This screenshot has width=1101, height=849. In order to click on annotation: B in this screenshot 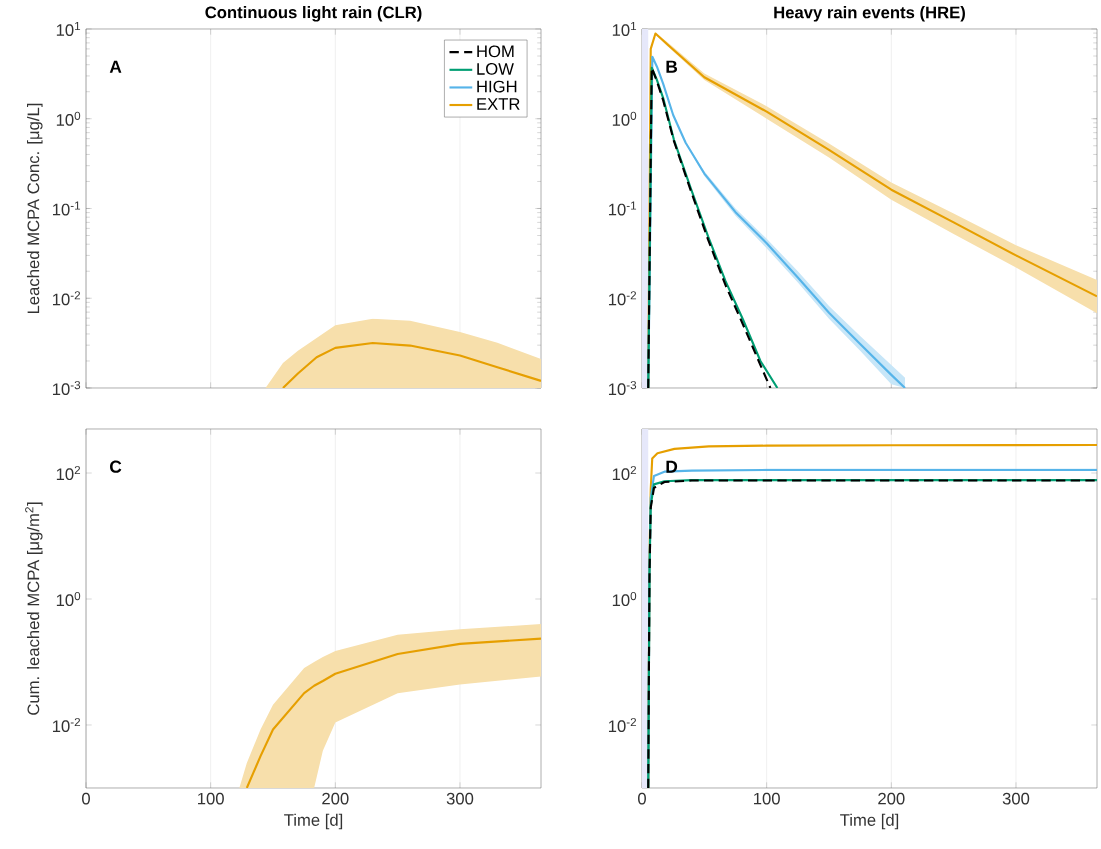, I will do `click(672, 66)`.